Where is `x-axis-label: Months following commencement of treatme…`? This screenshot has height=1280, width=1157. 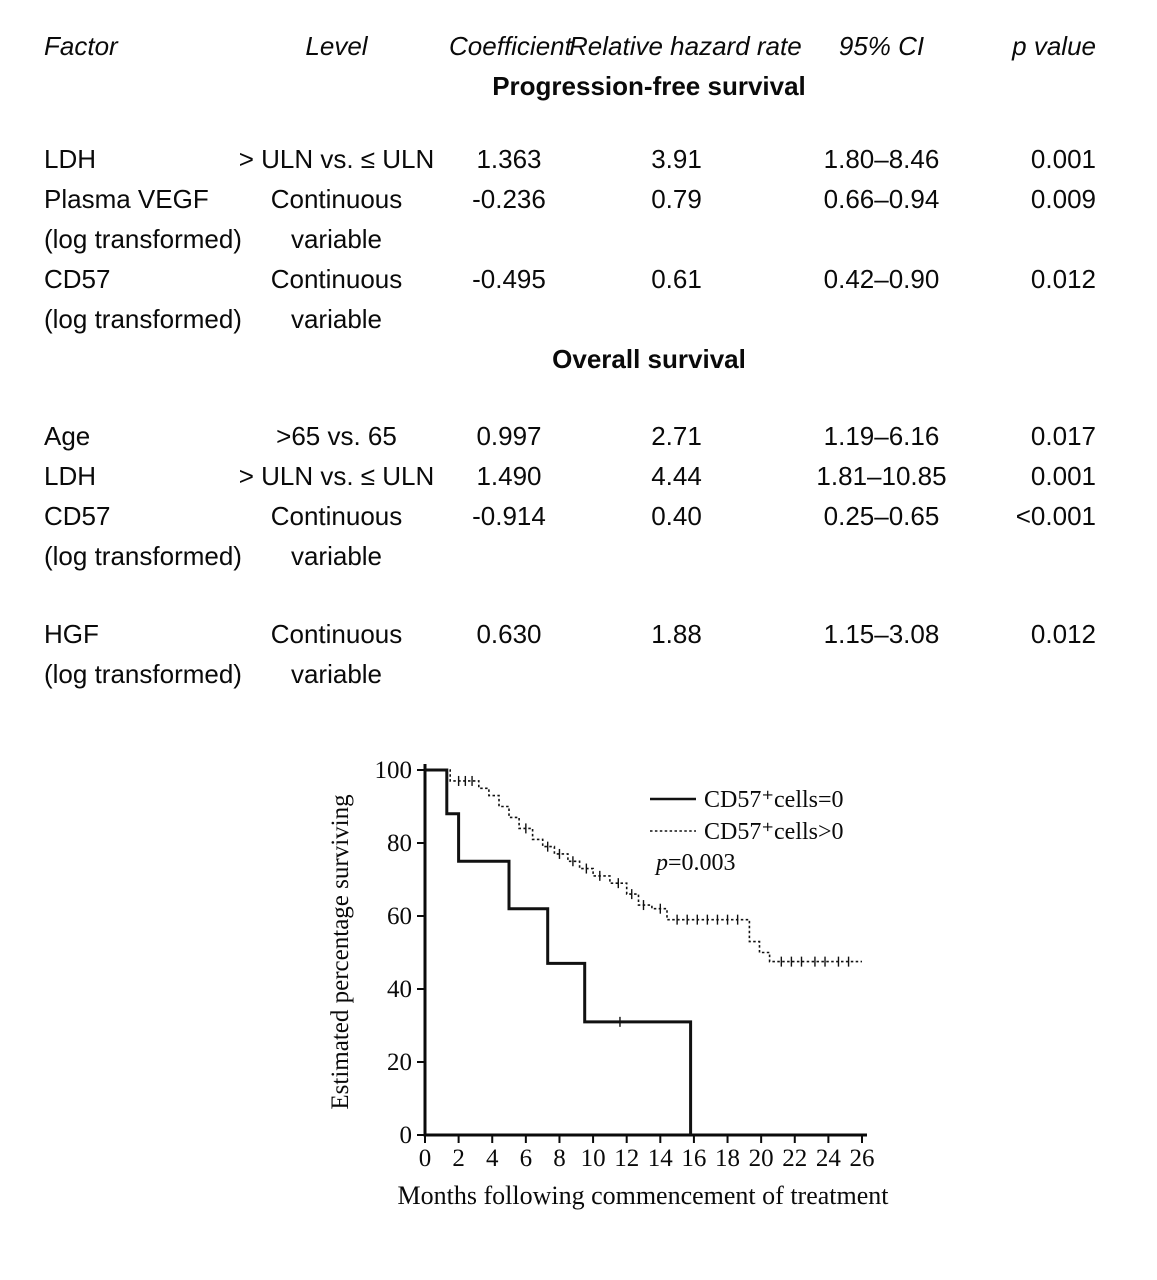
x-axis-label: Months following commencement of treatme… is located at coordinates (644, 1195).